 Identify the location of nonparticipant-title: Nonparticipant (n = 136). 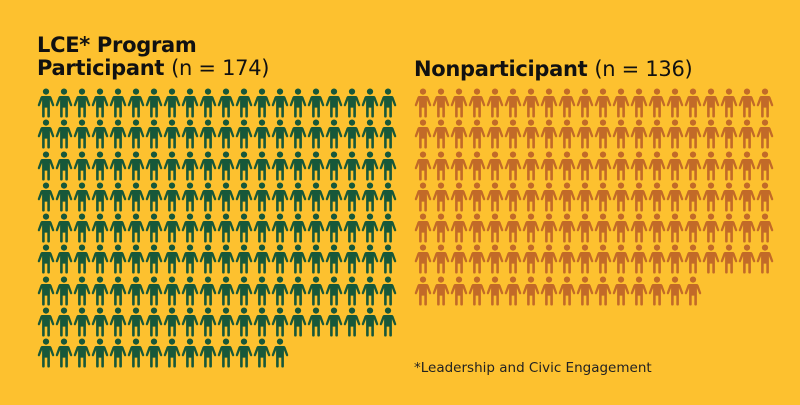
(594, 72).